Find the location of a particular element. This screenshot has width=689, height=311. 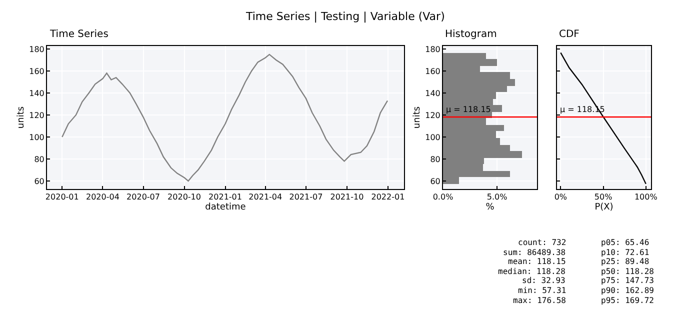

x-tick-label: 2021-01 is located at coordinates (225, 197).